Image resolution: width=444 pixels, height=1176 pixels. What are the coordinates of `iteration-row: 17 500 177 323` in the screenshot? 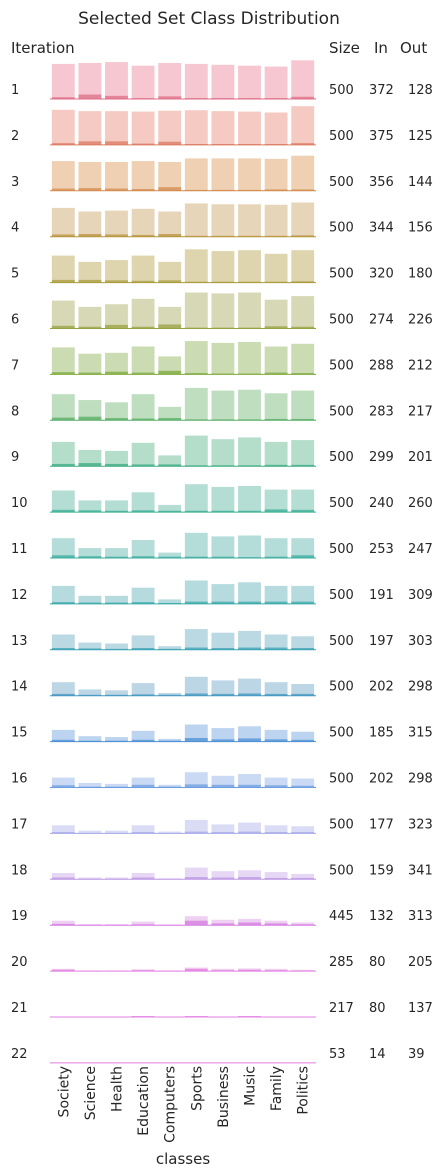 It's located at (222, 825).